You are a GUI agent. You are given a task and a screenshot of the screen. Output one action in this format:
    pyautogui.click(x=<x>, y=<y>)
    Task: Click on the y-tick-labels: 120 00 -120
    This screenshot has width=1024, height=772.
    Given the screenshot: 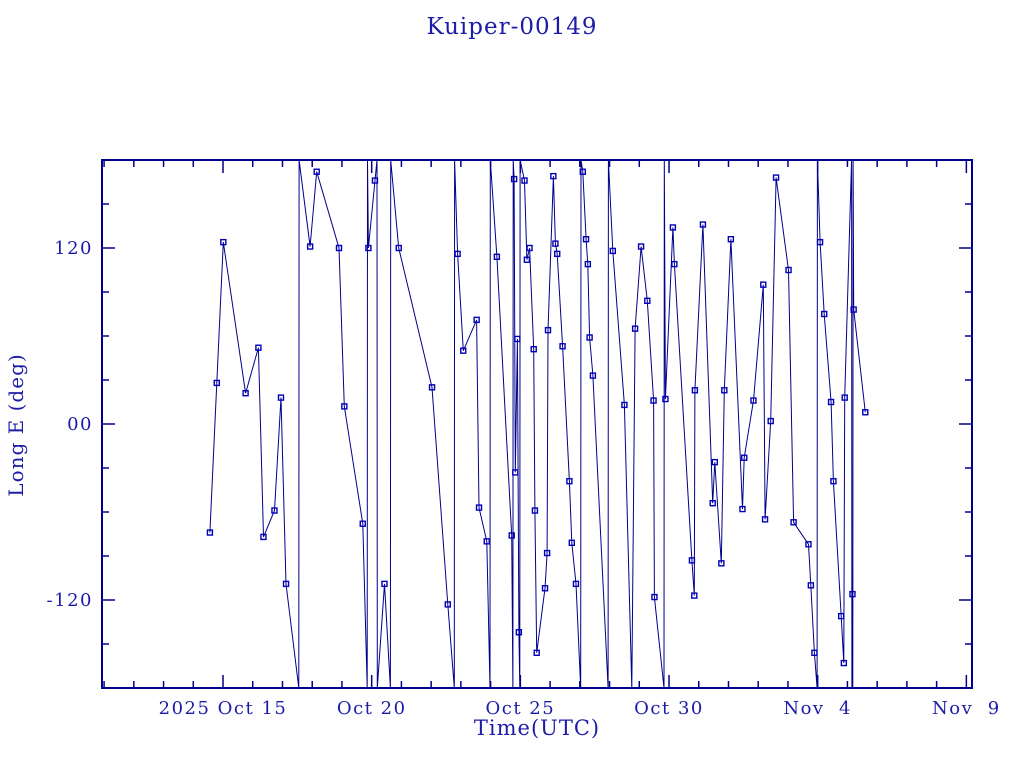 What is the action you would take?
    pyautogui.click(x=70, y=424)
    